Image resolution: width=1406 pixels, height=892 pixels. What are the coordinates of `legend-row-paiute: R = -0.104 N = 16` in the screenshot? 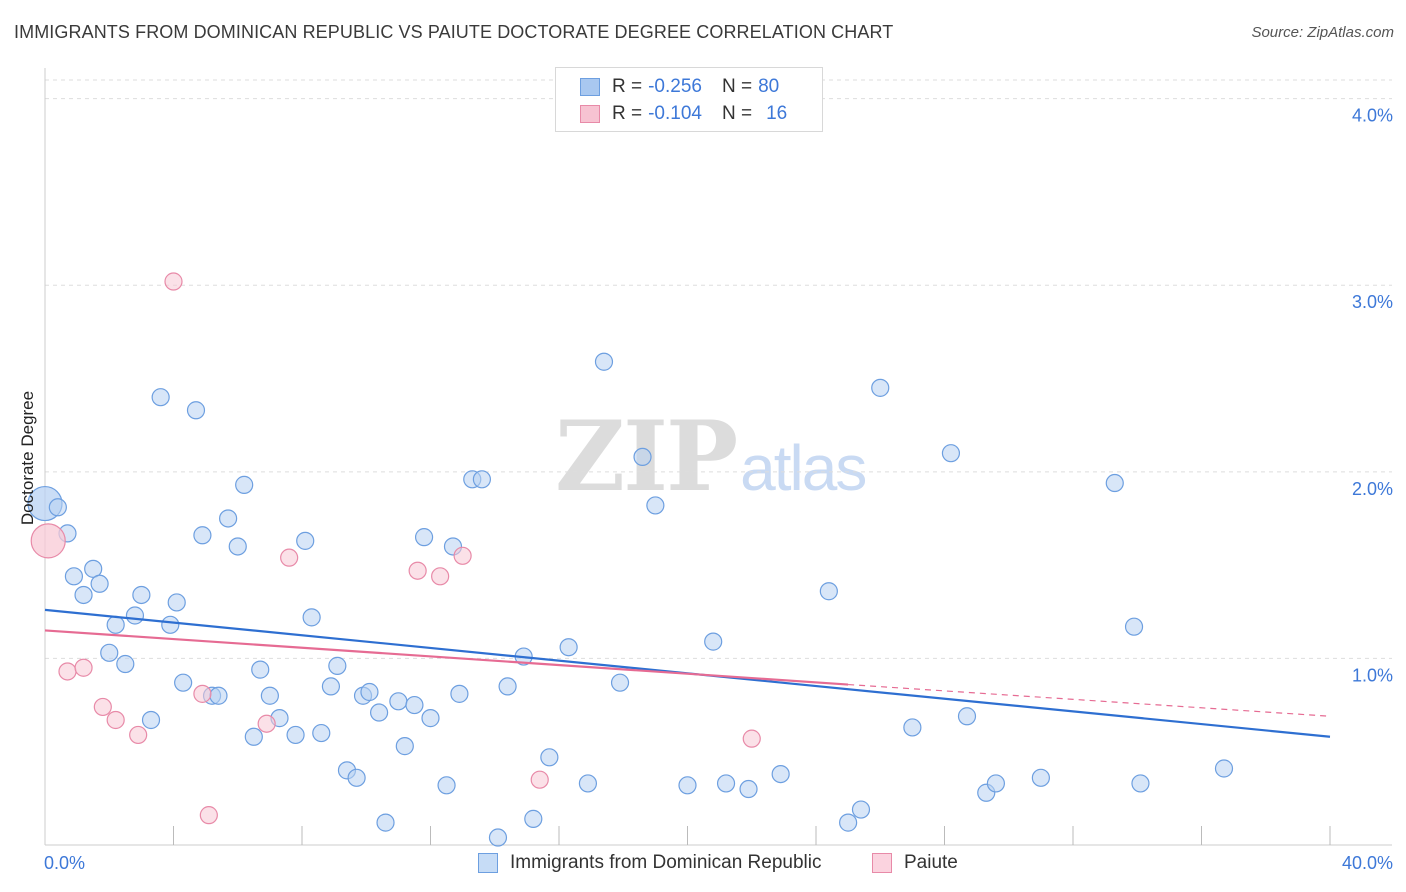 It's located at (683, 114).